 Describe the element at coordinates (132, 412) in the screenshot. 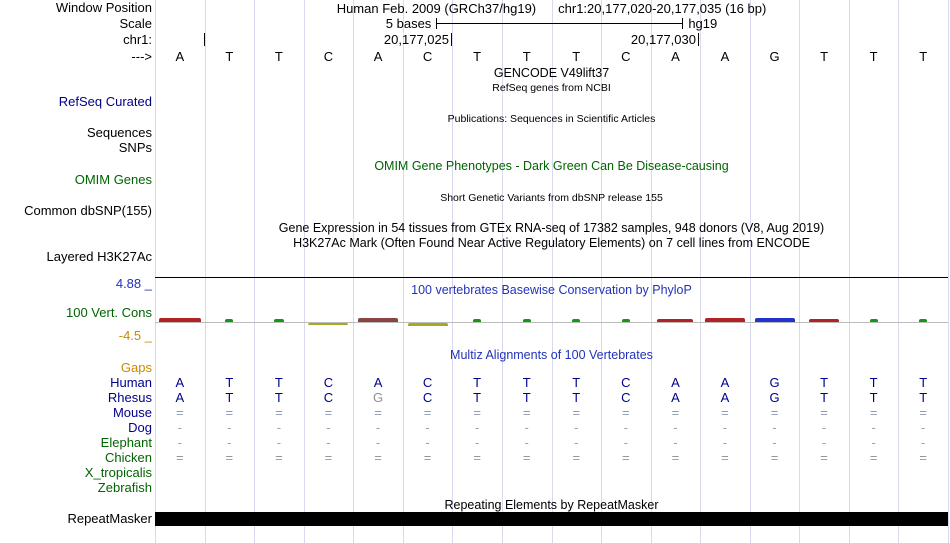

I see `species-label-mouse: Mouse` at that location.